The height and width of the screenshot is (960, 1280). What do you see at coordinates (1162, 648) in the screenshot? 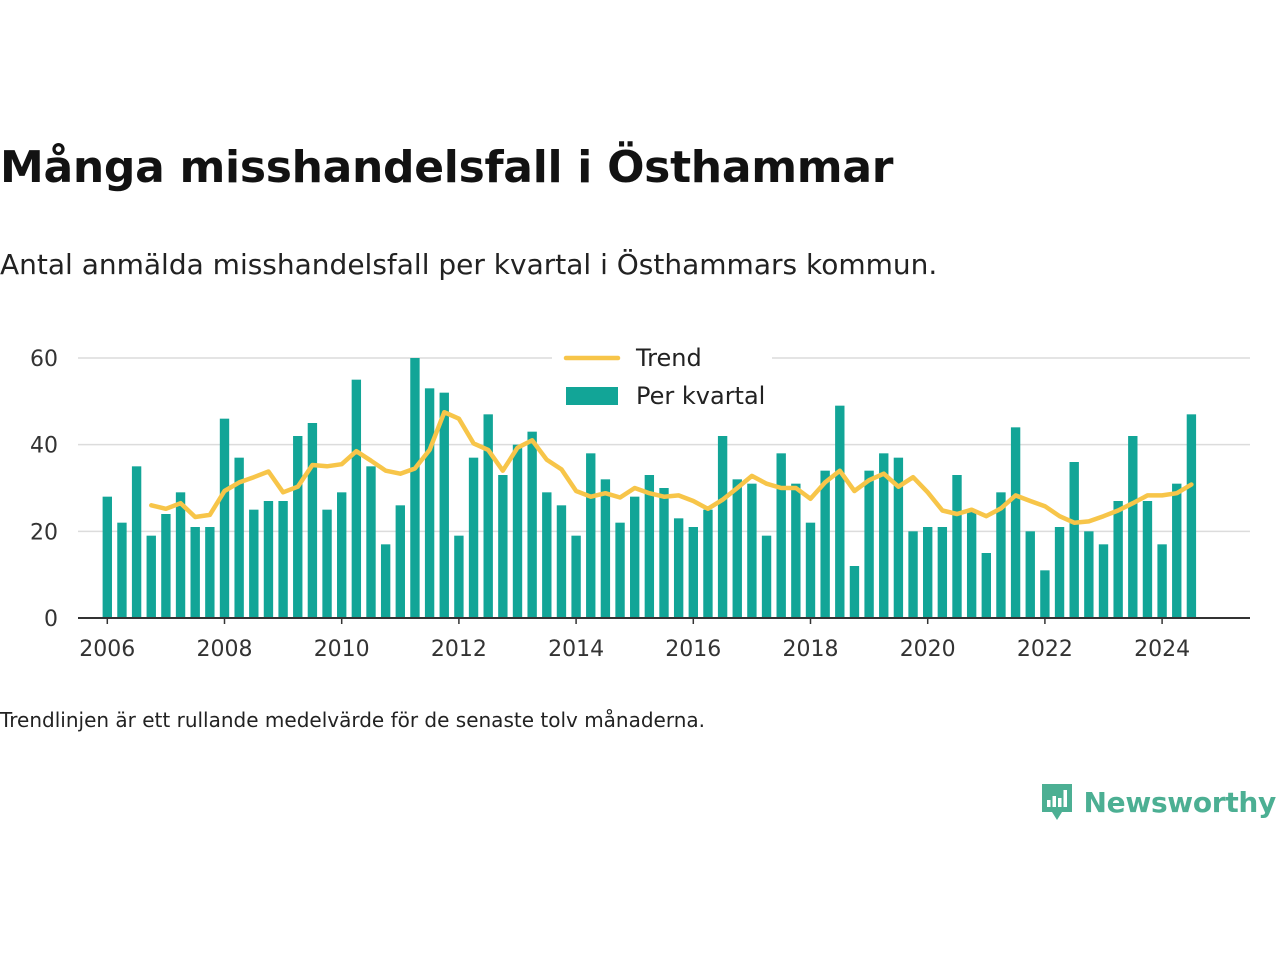
I see `x-tick-label: 2024` at bounding box center [1162, 648].